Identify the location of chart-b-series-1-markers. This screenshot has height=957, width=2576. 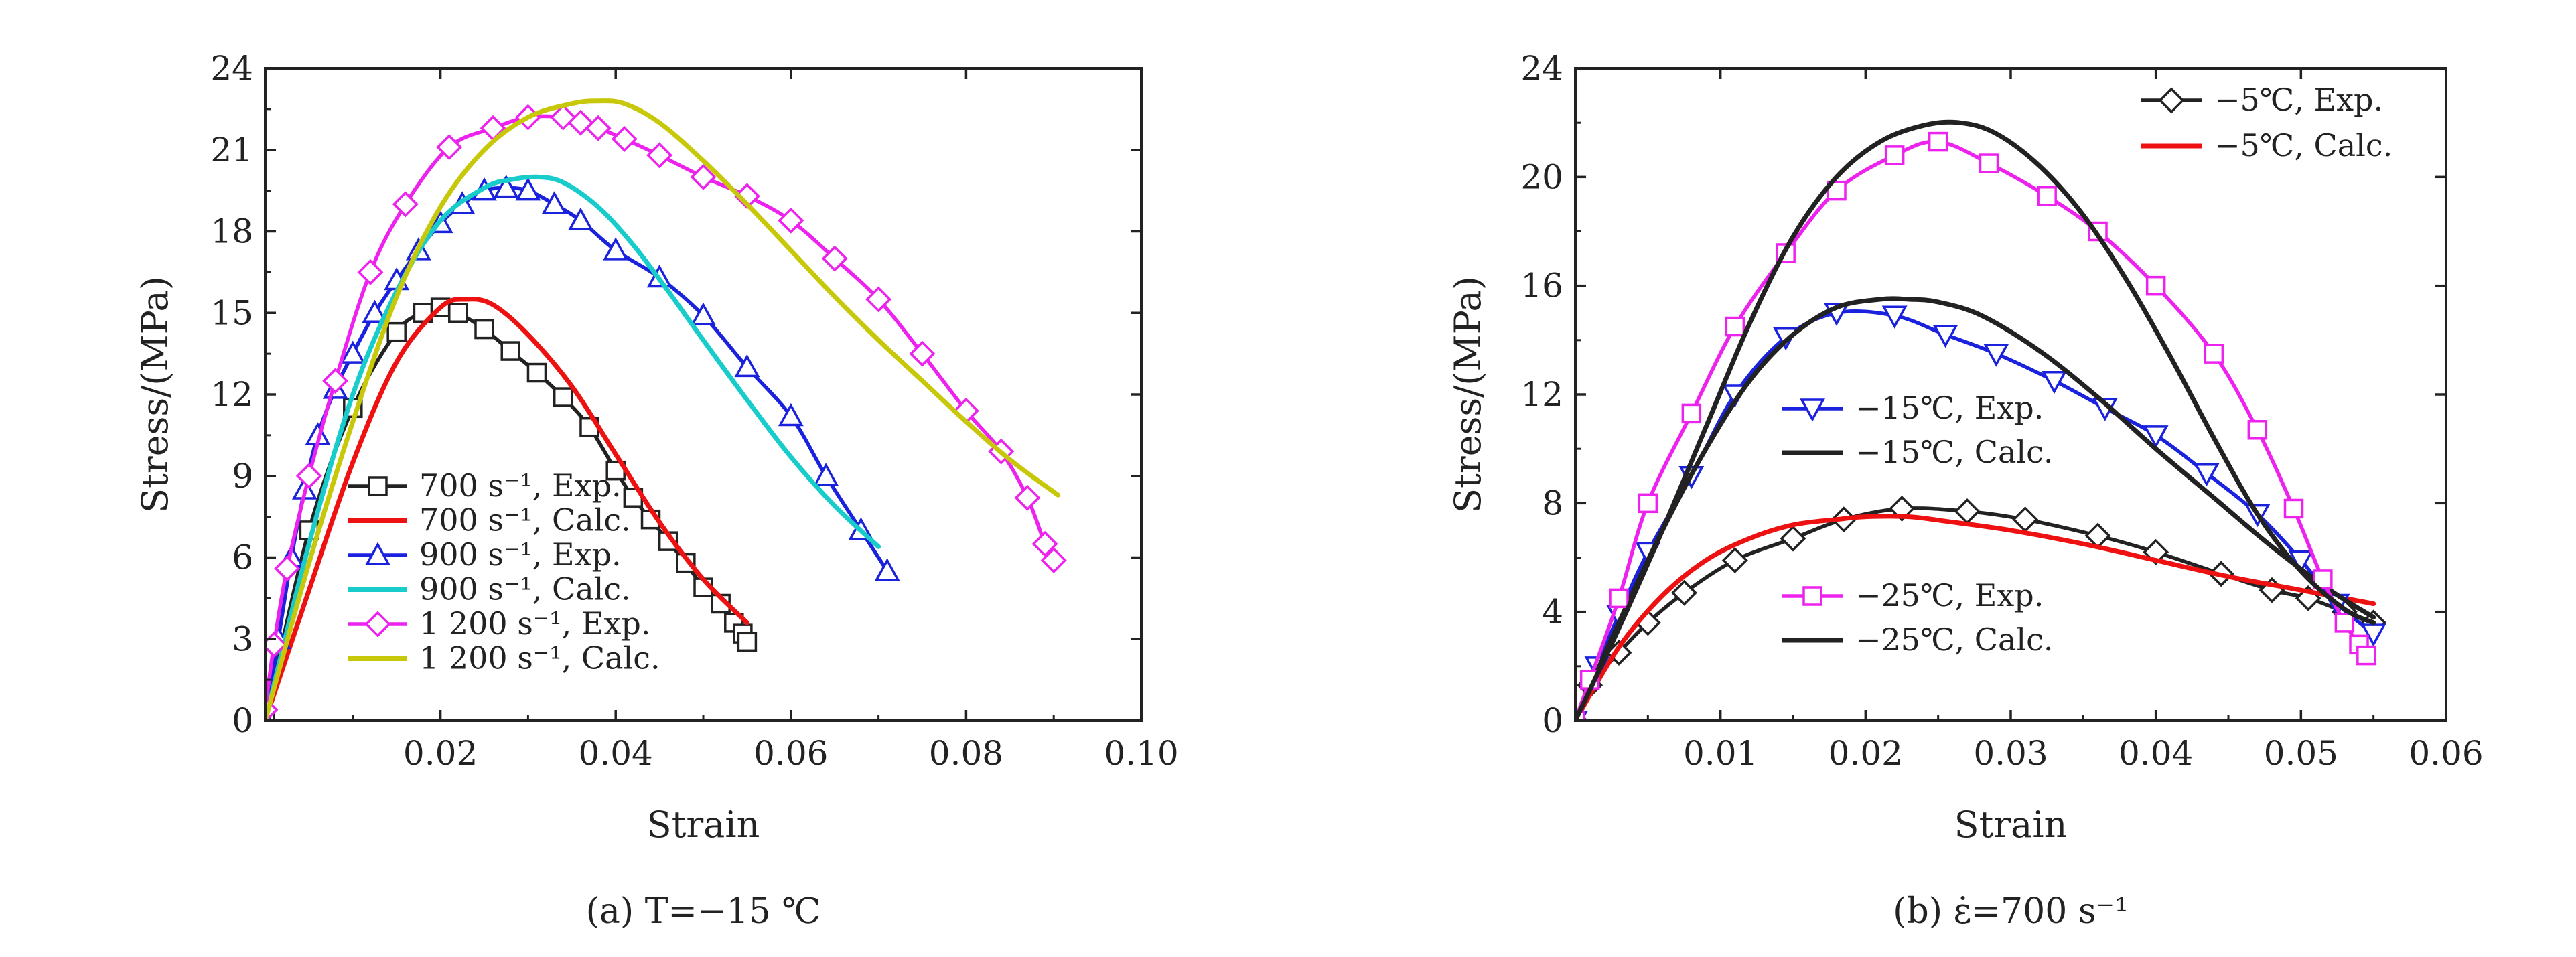
(1981, 608).